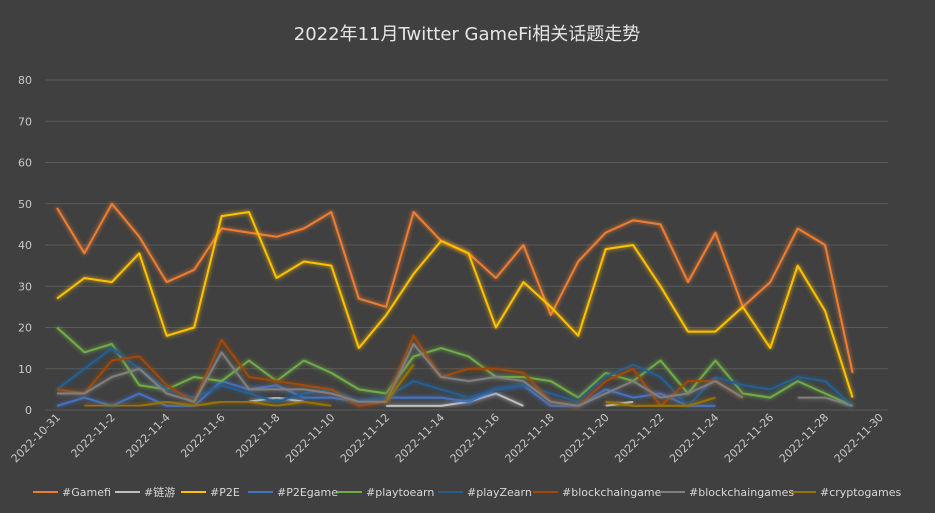 The height and width of the screenshot is (513, 935). I want to click on y-tick-label: 20, so click(25, 328).